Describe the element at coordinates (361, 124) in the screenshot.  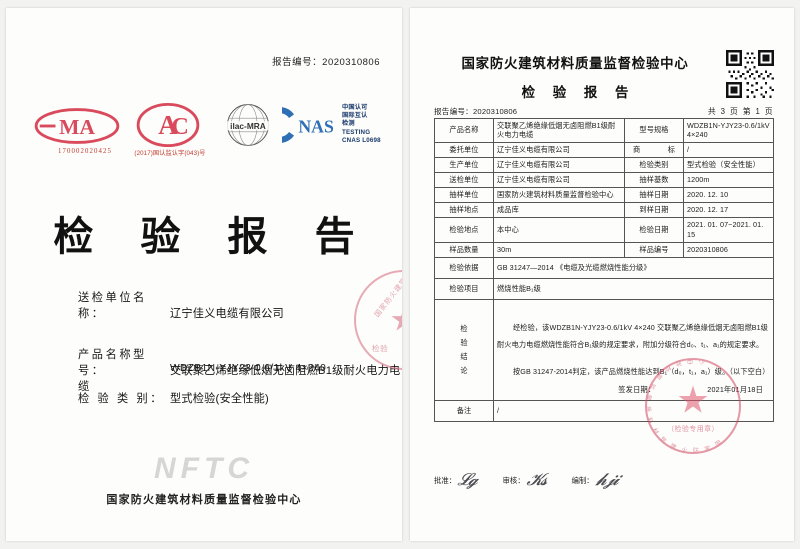
I see `cnas-accreditation-text: 中国认可 国际互认 检测 TESTING CNAS L0698` at that location.